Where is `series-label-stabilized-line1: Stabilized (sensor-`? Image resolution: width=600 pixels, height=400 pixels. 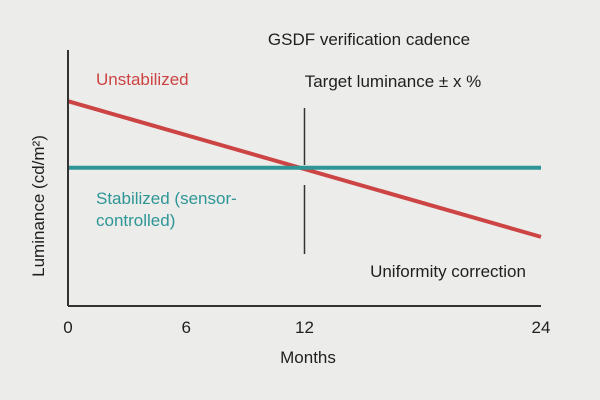
series-label-stabilized-line1: Stabilized (sensor- is located at coordinates (166, 198).